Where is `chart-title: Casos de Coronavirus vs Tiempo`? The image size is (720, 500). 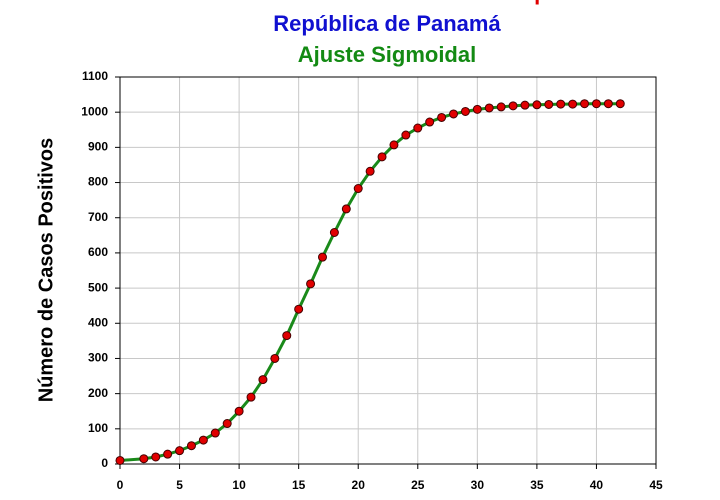
chart-title: Casos de Coronavirus vs Tiempo is located at coordinates (387, 2).